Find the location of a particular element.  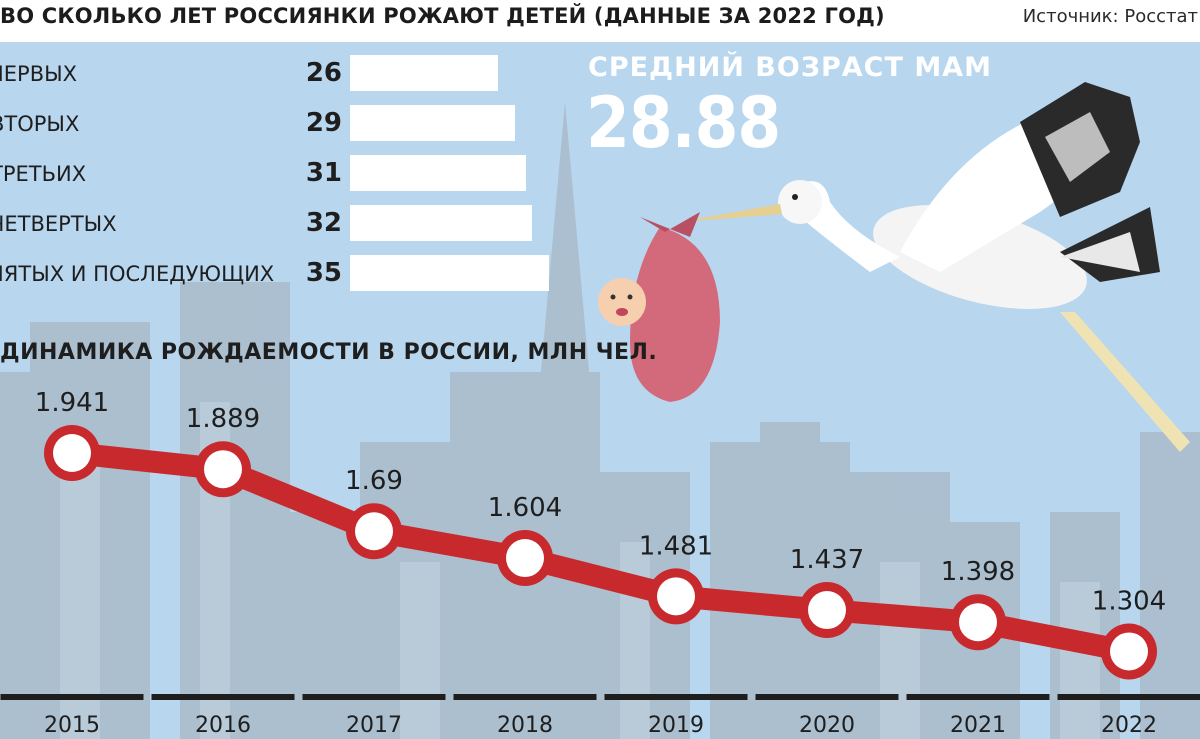

data-label: 1.941 is located at coordinates (72, 403).